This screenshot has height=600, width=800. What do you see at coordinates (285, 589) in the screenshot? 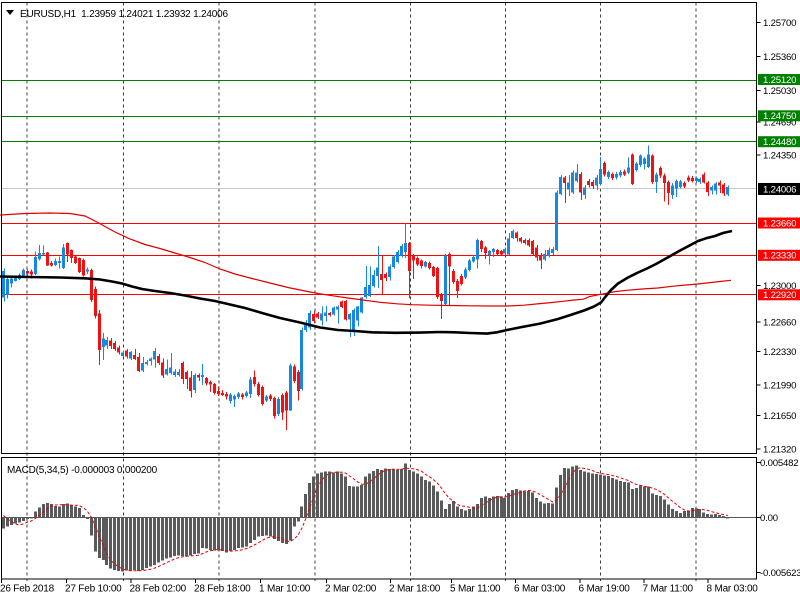
I see `svg-text: 1 Mar 10:00` at bounding box center [285, 589].